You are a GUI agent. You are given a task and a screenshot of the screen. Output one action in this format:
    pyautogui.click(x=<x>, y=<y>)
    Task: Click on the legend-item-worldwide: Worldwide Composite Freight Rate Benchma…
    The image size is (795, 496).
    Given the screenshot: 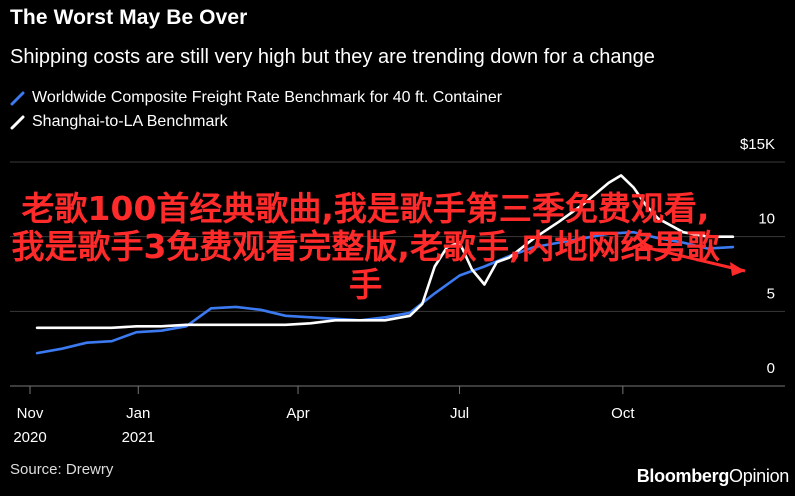 What is the action you would take?
    pyautogui.click(x=256, y=98)
    